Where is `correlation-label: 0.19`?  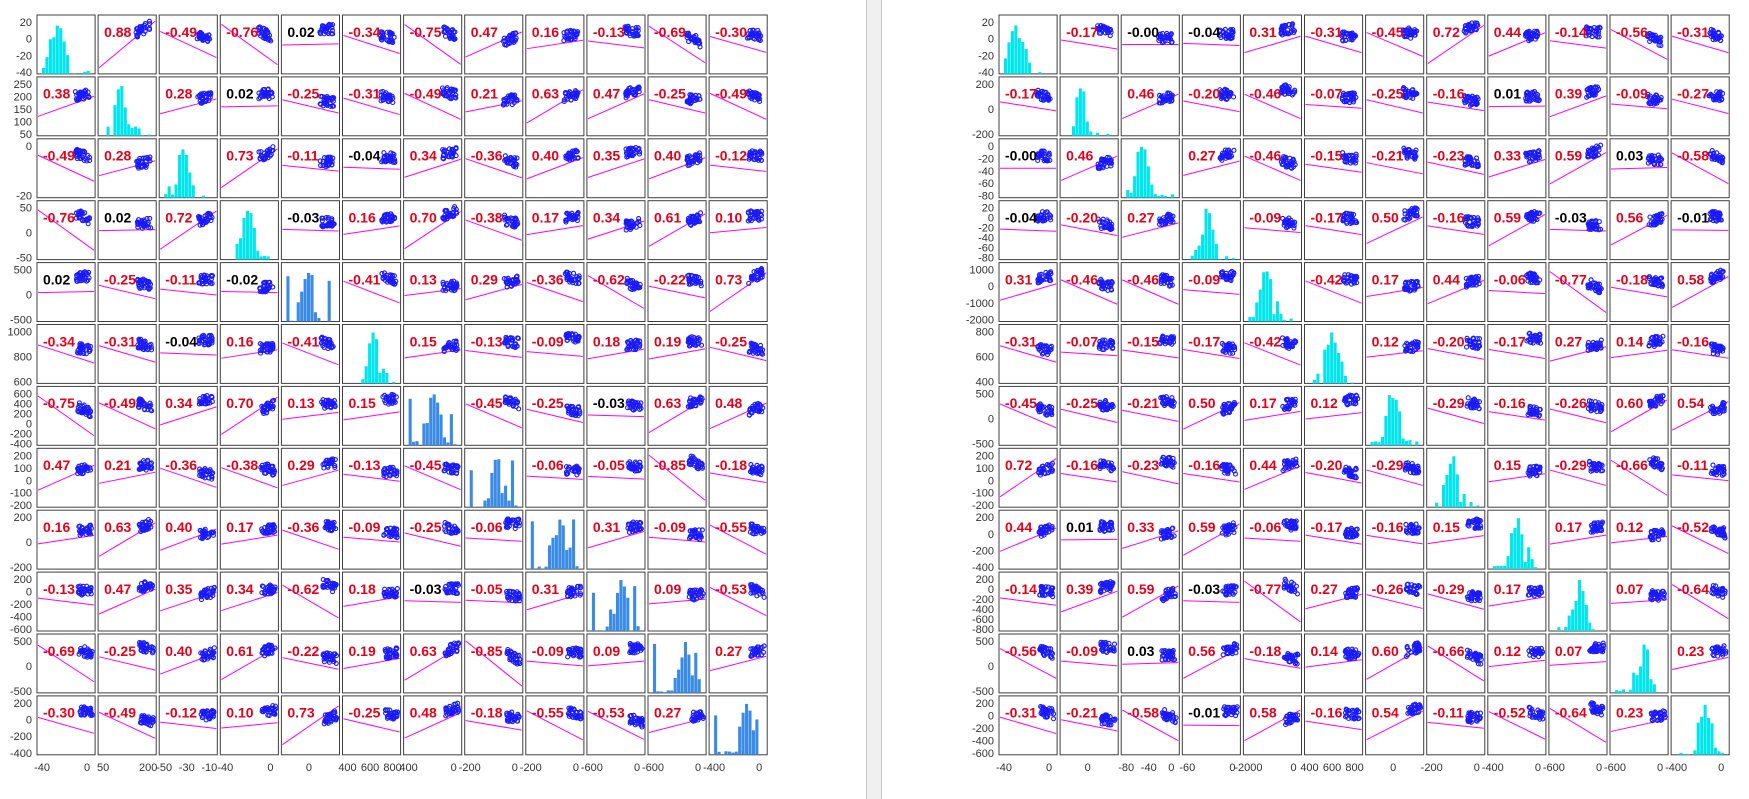 correlation-label: 0.19 is located at coordinates (362, 651).